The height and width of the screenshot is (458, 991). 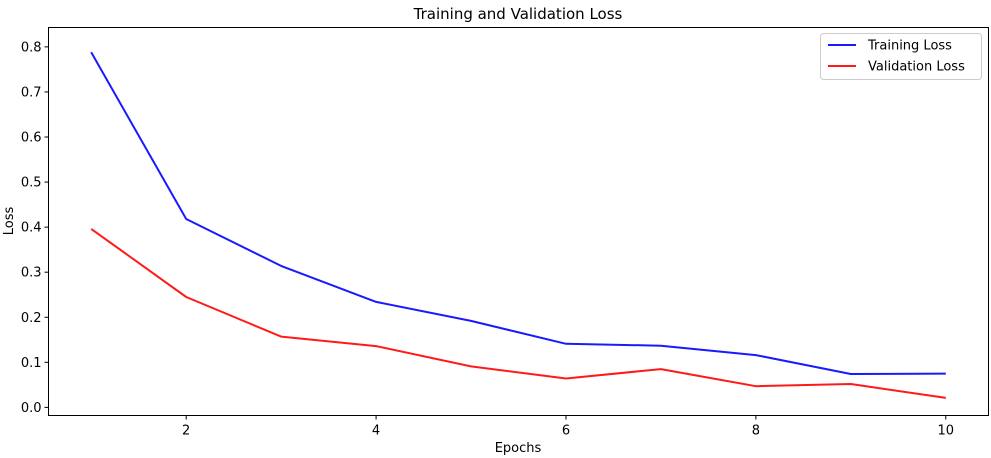 What do you see at coordinates (9, 221) in the screenshot?
I see `y-axis-label: Loss` at bounding box center [9, 221].